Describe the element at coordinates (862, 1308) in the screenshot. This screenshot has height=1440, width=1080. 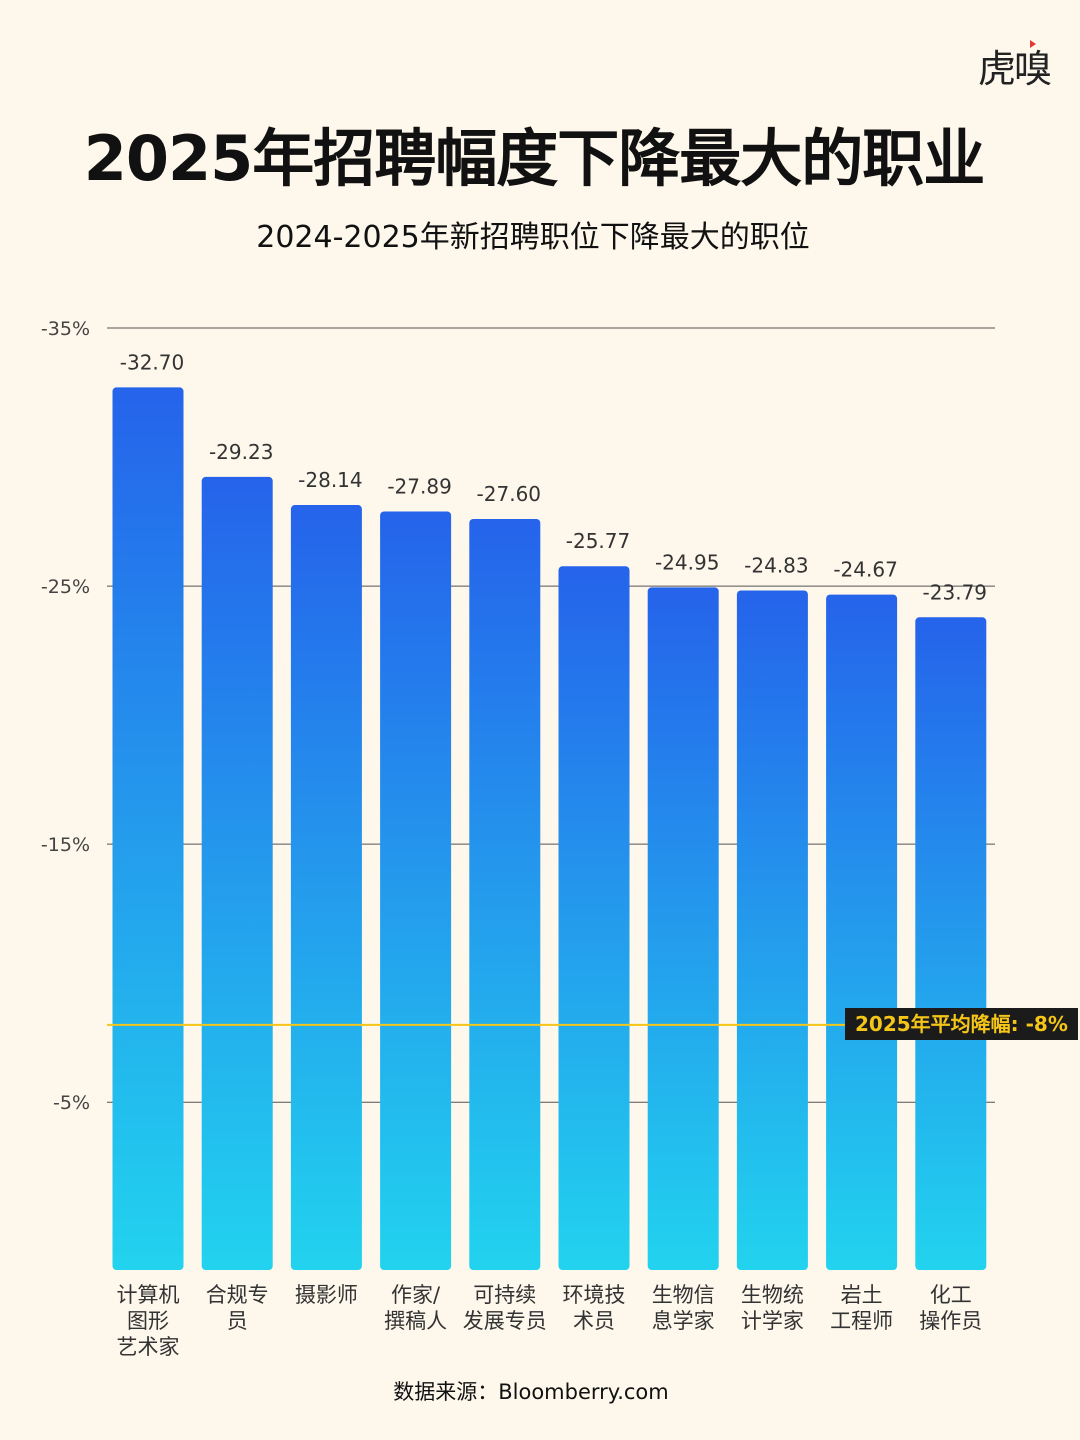
I see `x-tick-label: 岩土 工程师` at that location.